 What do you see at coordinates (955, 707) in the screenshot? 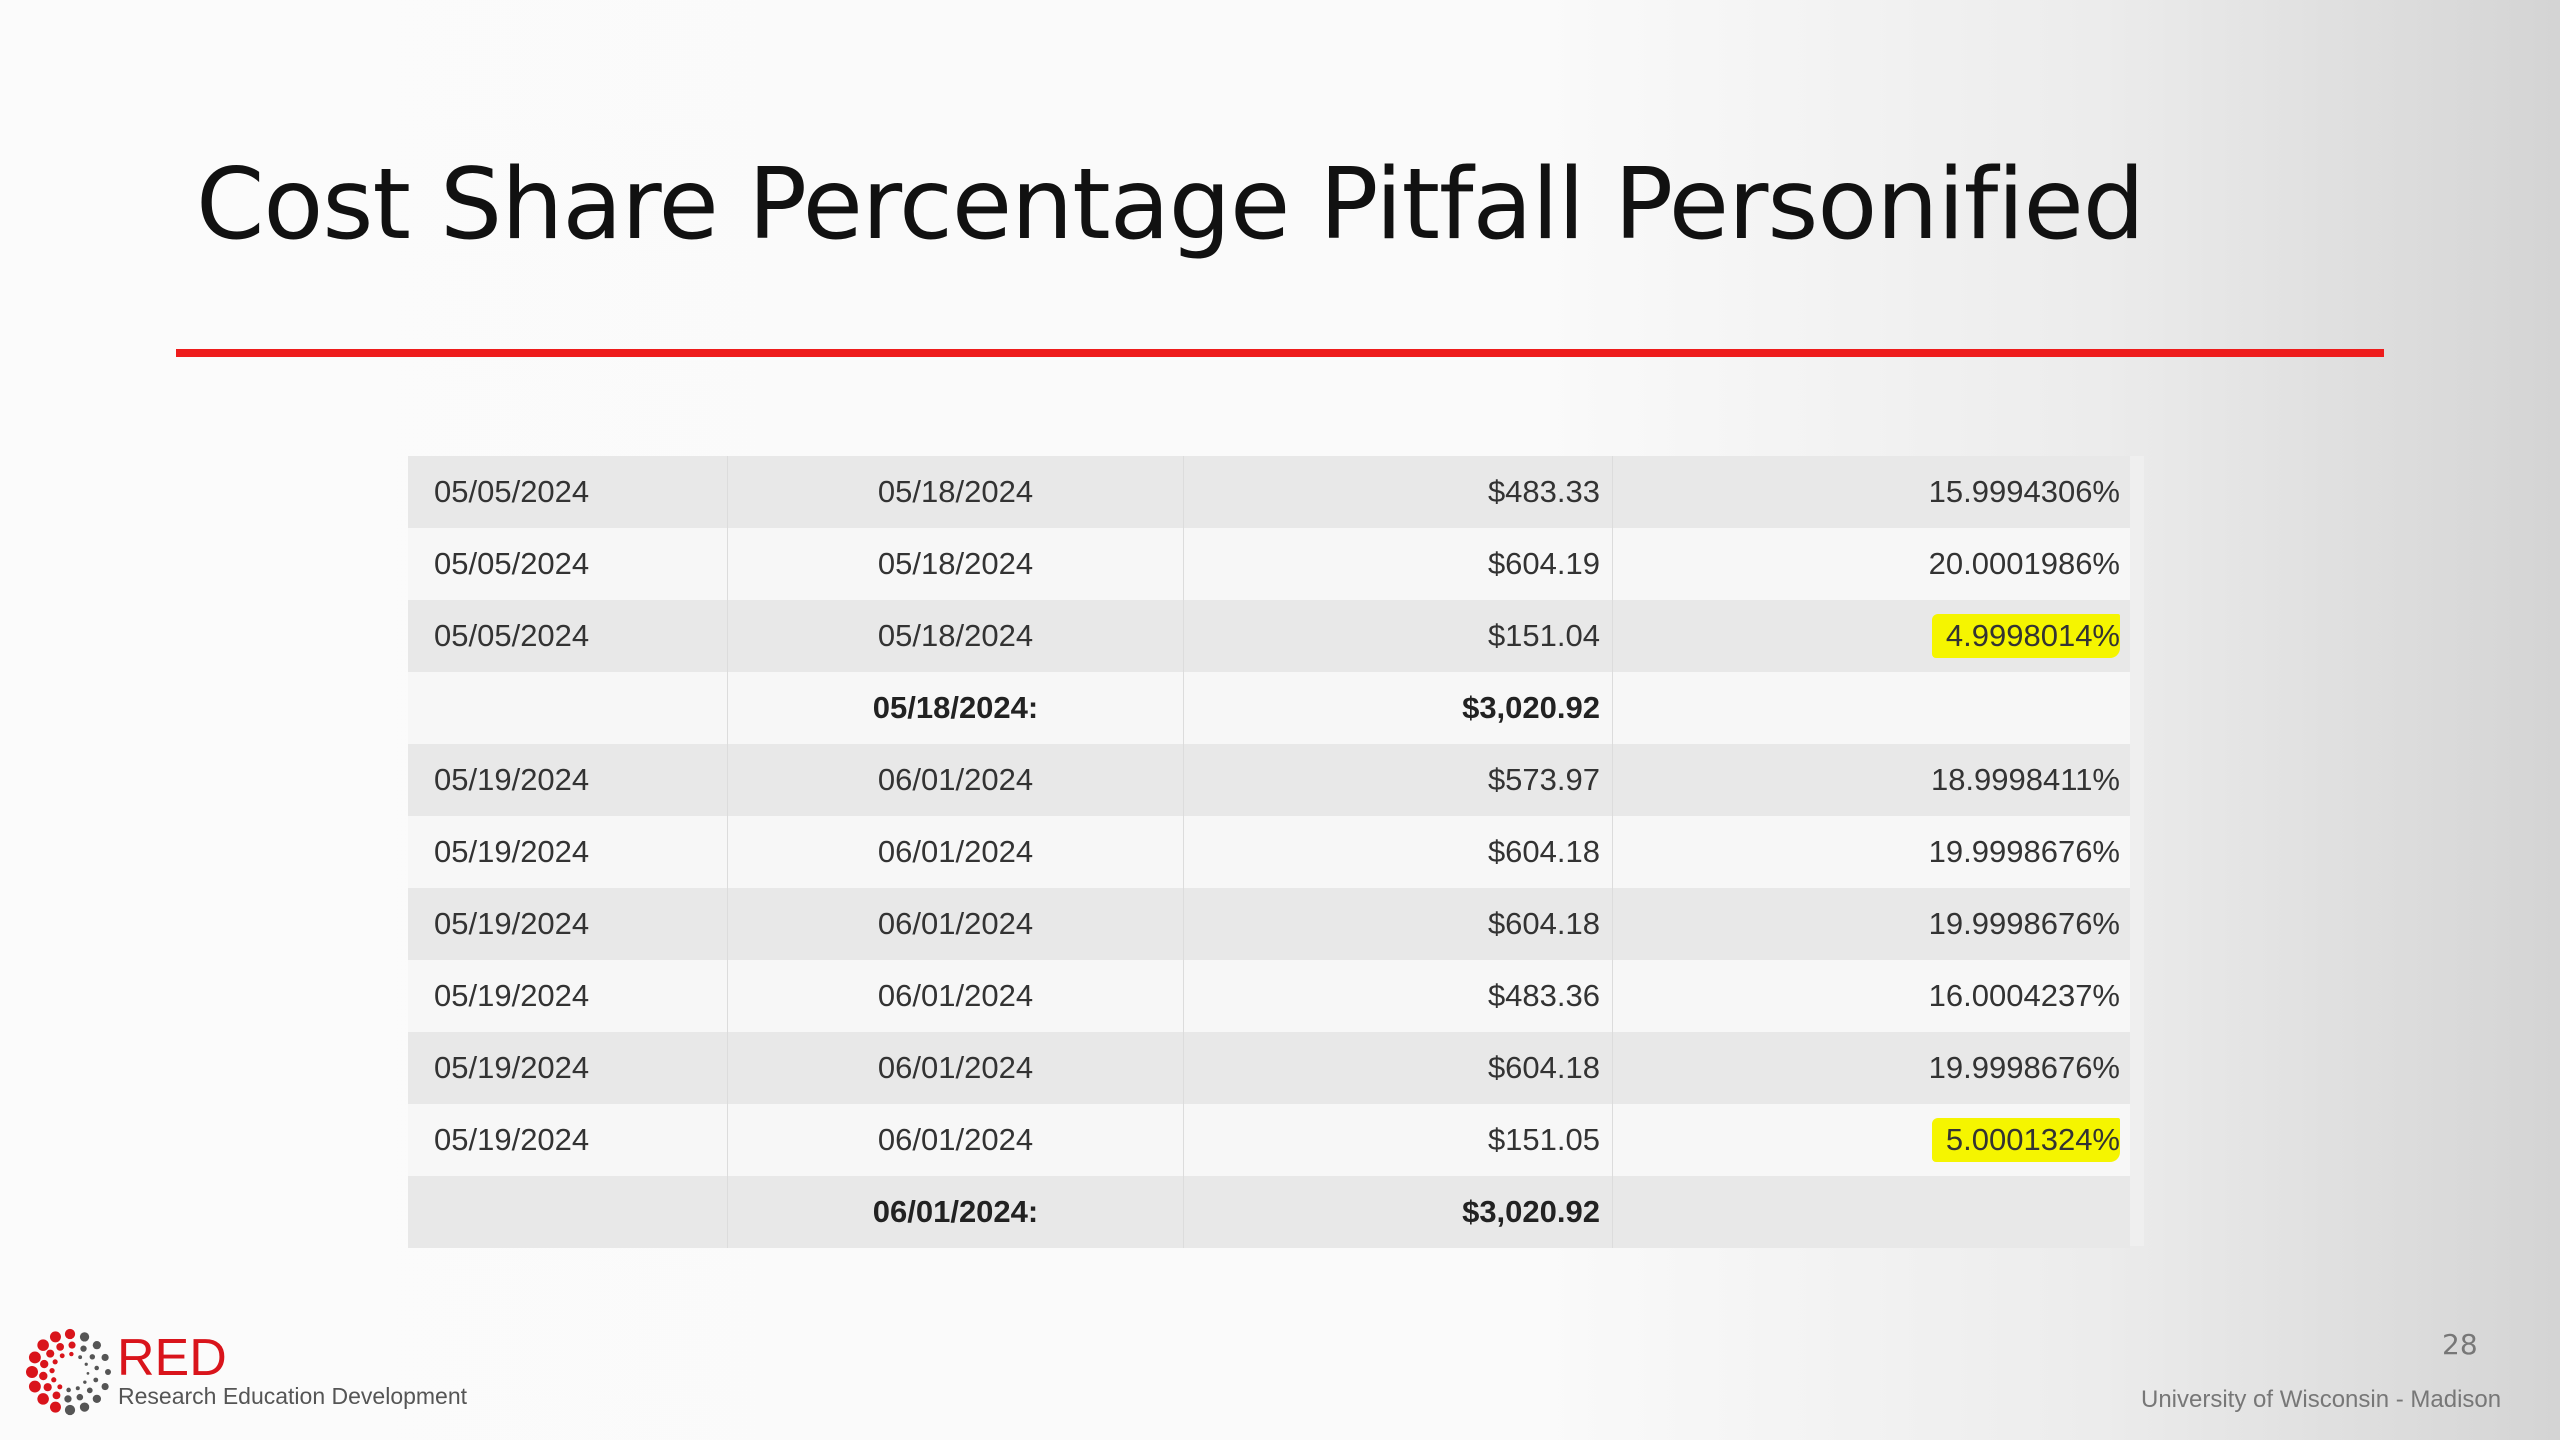
I see `end-date-cell-text: 05/18/2024:` at bounding box center [955, 707].